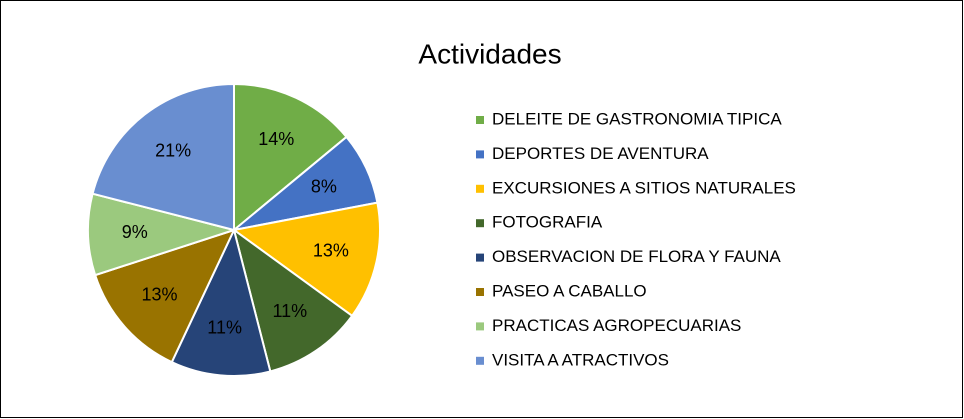 This screenshot has width=964, height=419. What do you see at coordinates (547, 222) in the screenshot?
I see `legend-label: FOTOGRAFIA` at bounding box center [547, 222].